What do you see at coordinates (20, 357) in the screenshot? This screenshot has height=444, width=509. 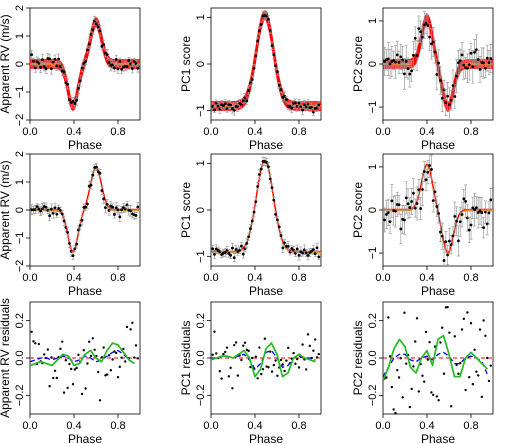 I see `y-tick-label: 0.0` at bounding box center [20, 357].